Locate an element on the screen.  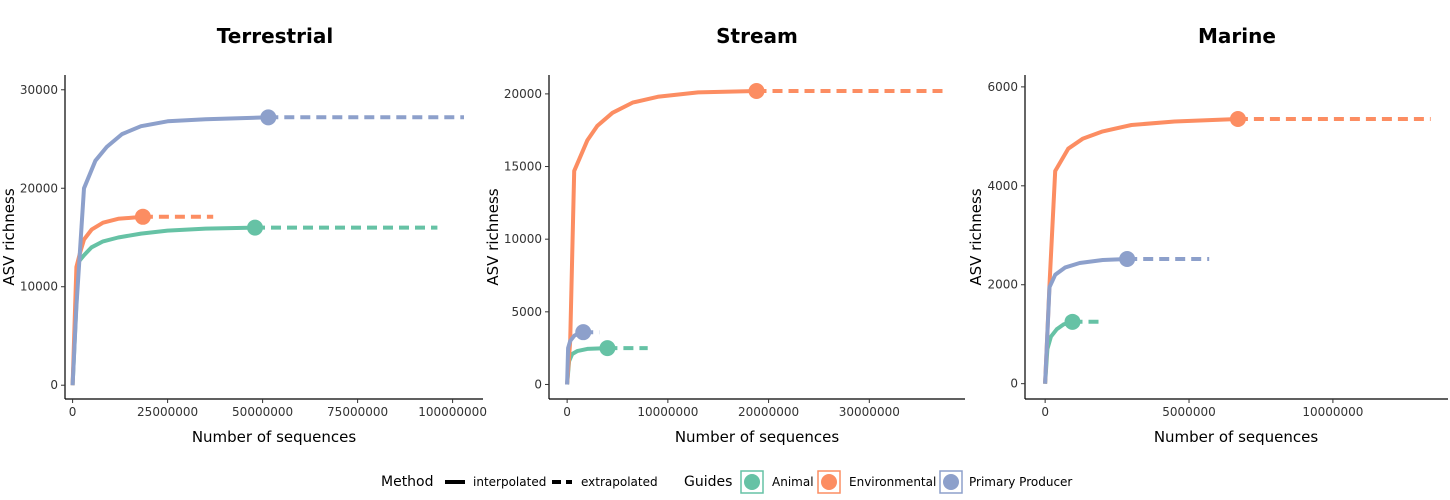
marine-x-axis-title: Number of sequences is located at coordinates (1236, 437).